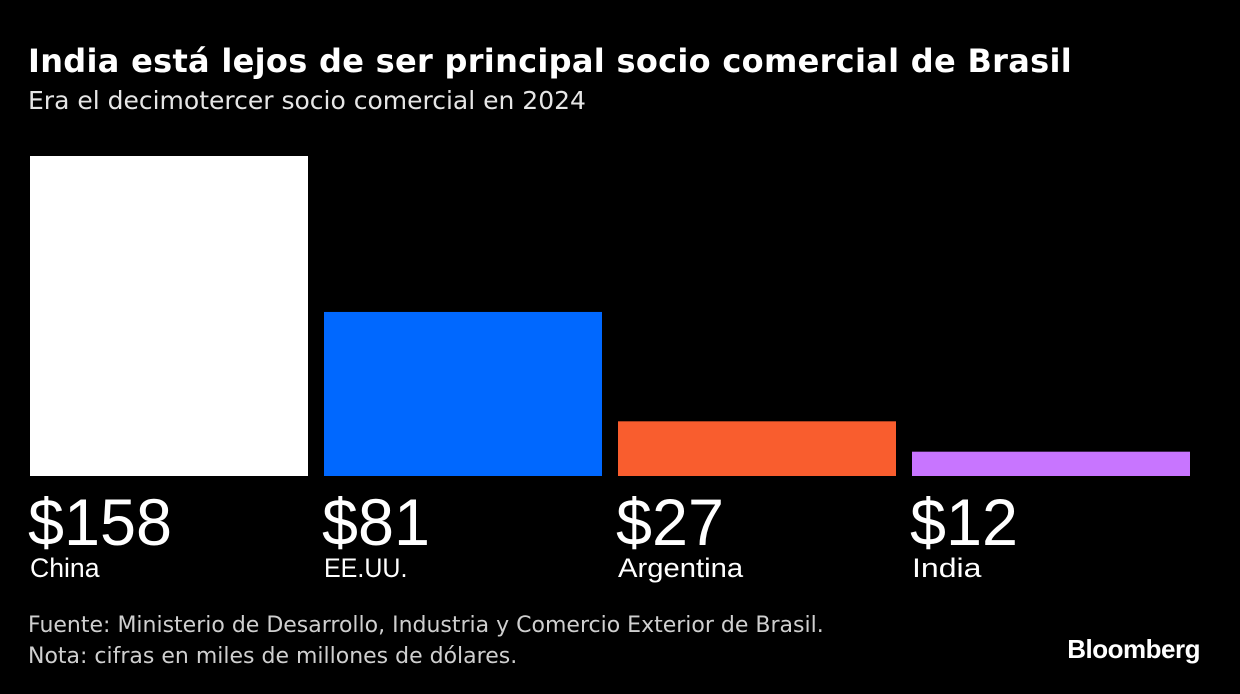  What do you see at coordinates (100, 522) in the screenshot?
I see `value-label: $158` at bounding box center [100, 522].